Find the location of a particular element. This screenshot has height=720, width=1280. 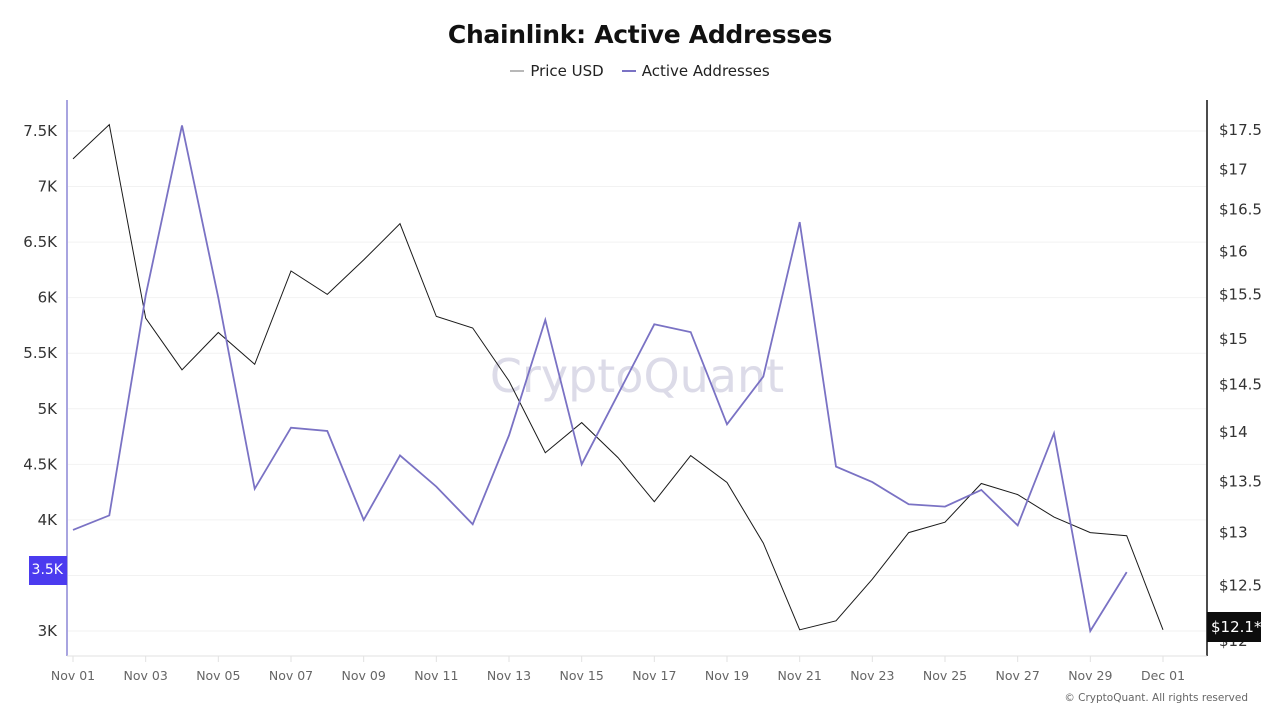

legend-item-price: Price USD is located at coordinates (557, 71).